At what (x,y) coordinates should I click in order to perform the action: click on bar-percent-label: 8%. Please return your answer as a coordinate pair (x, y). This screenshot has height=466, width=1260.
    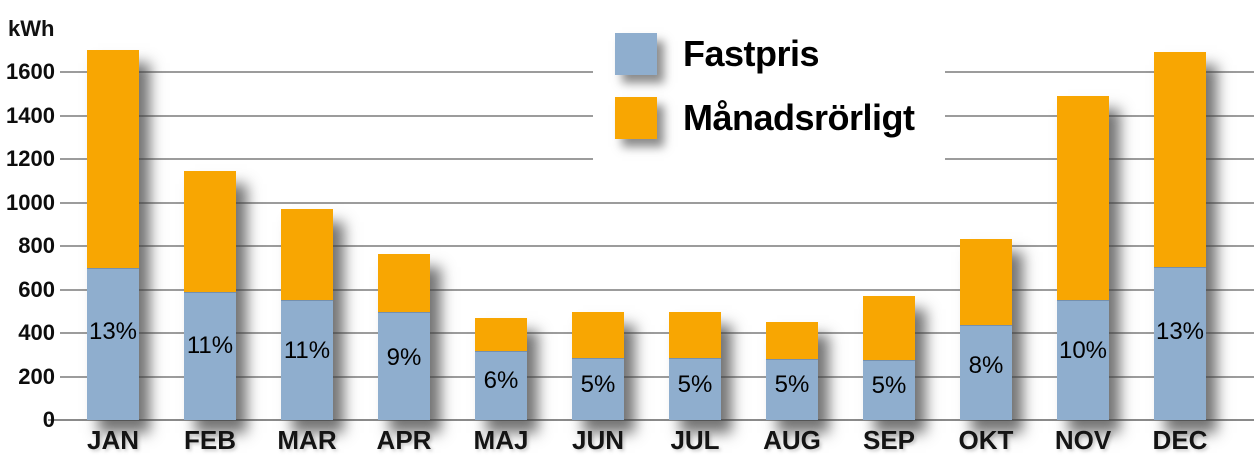
    Looking at the image, I should click on (986, 365).